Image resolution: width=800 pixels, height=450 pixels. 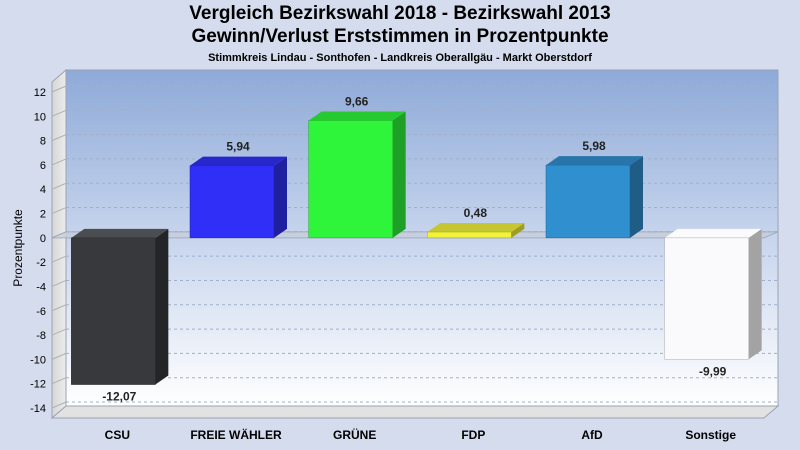 I want to click on data-label: 5,94, so click(x=238, y=147).